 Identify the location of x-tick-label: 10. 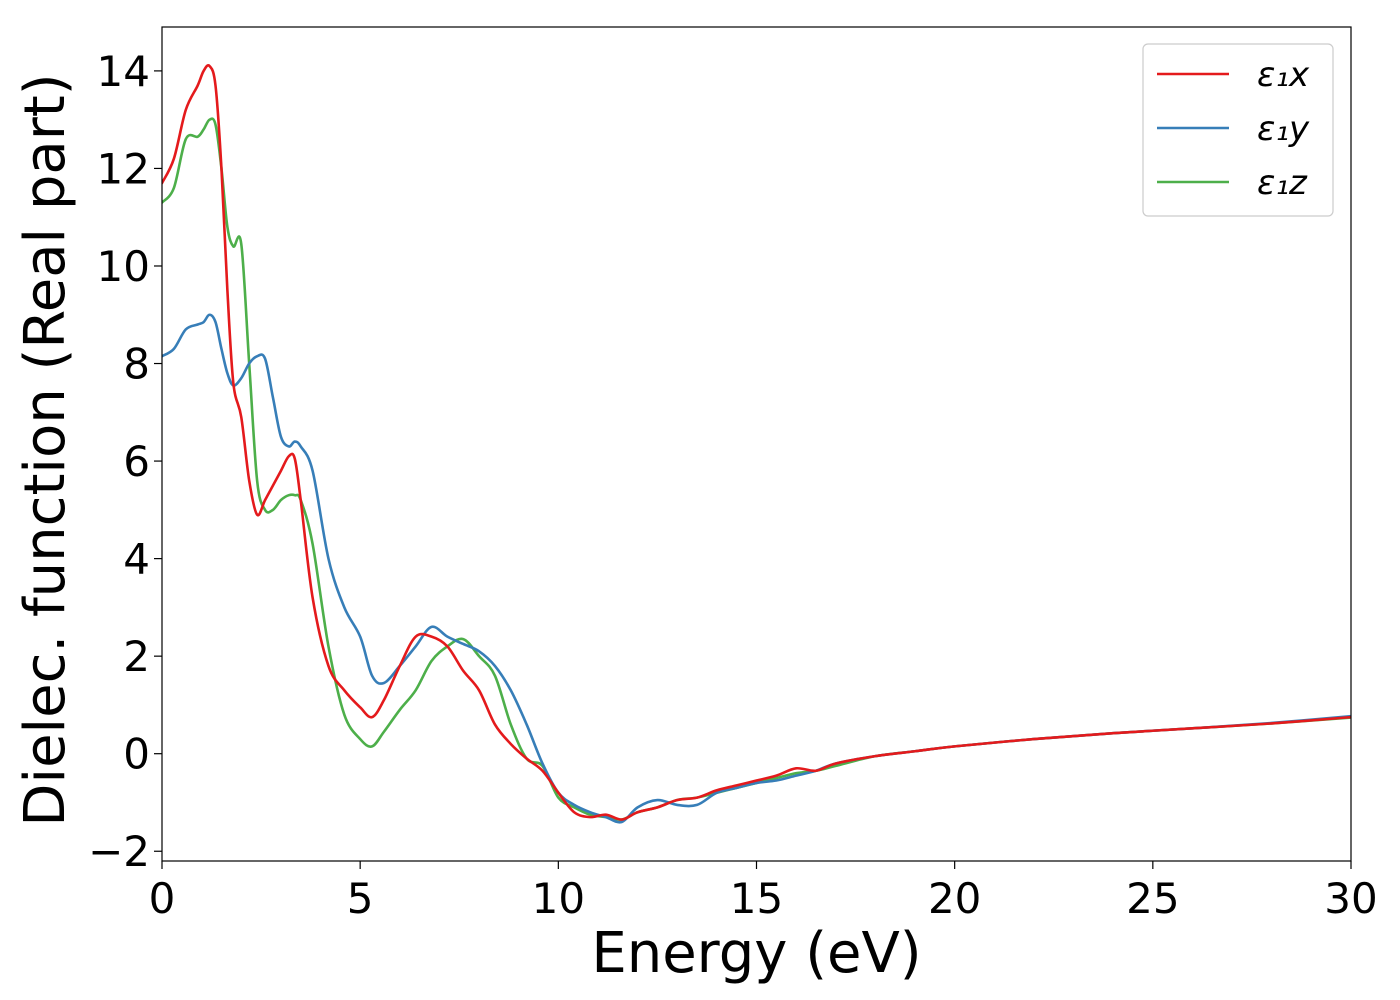
(558, 898).